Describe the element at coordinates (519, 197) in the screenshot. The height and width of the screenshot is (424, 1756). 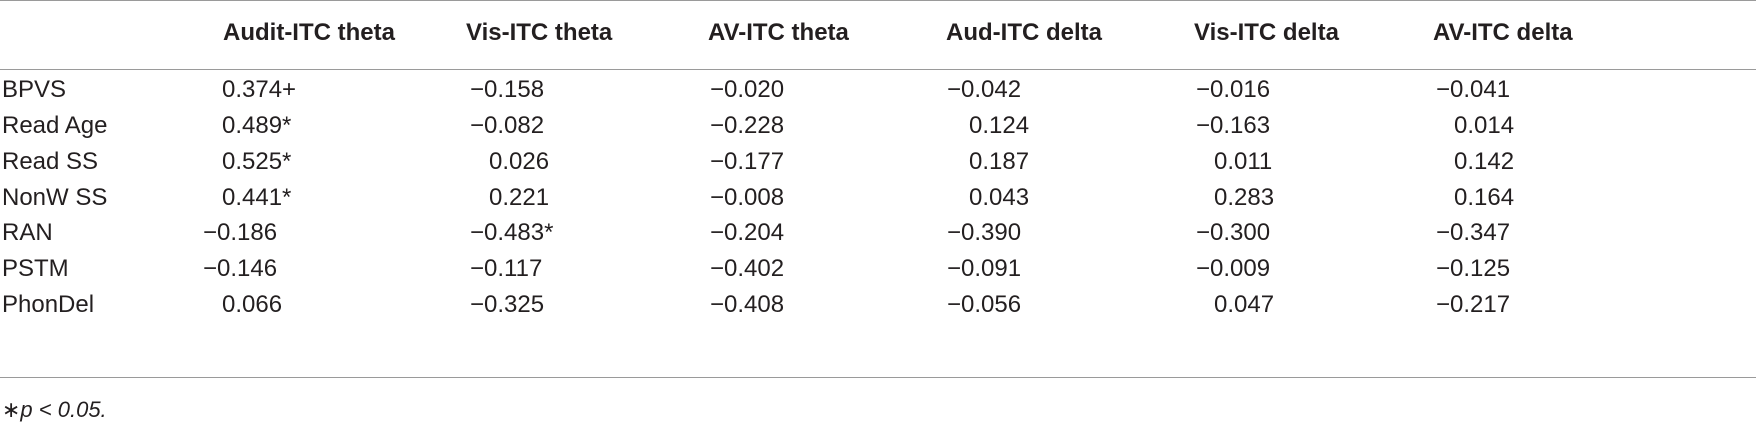
I see `cell-vis-itc-theta: 0.221` at that location.